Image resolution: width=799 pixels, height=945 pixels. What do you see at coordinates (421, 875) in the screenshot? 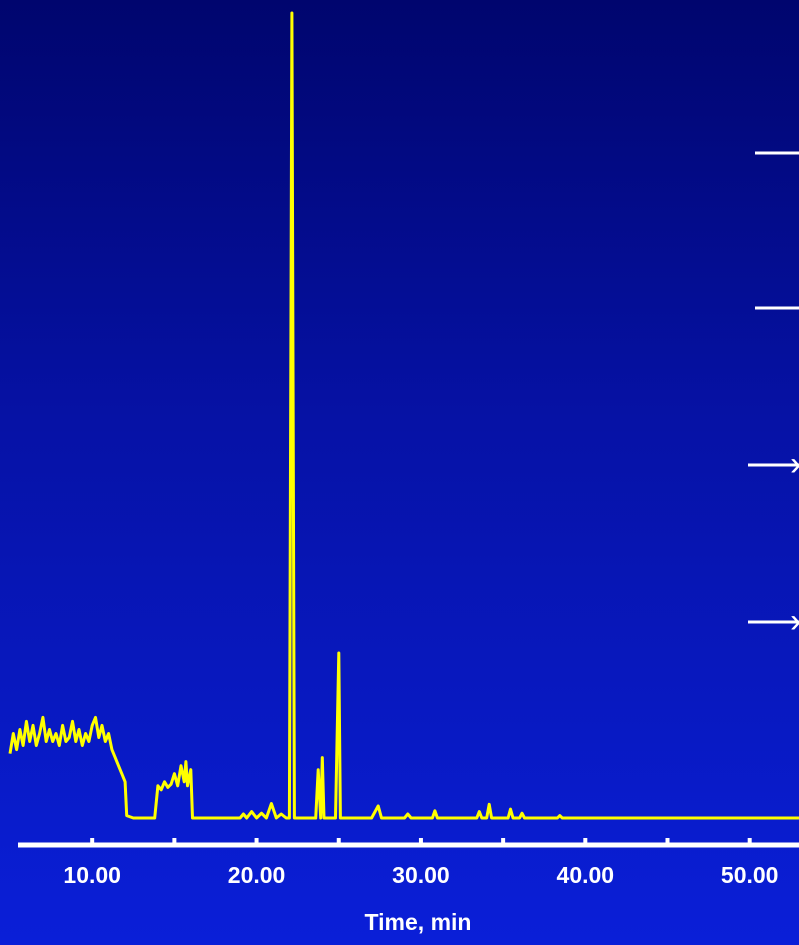
I see `x-tick-label: 30.00` at bounding box center [421, 875].